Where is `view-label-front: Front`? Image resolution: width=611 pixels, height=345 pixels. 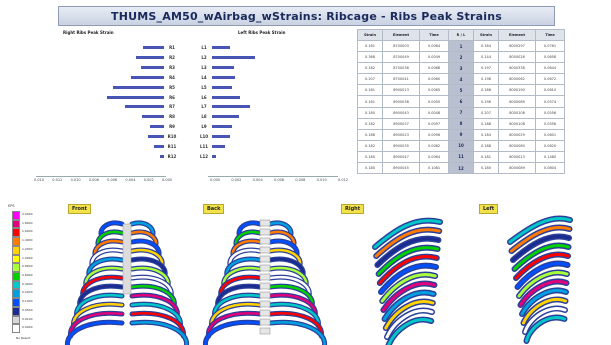 view-label-front: Front is located at coordinates (79, 209).